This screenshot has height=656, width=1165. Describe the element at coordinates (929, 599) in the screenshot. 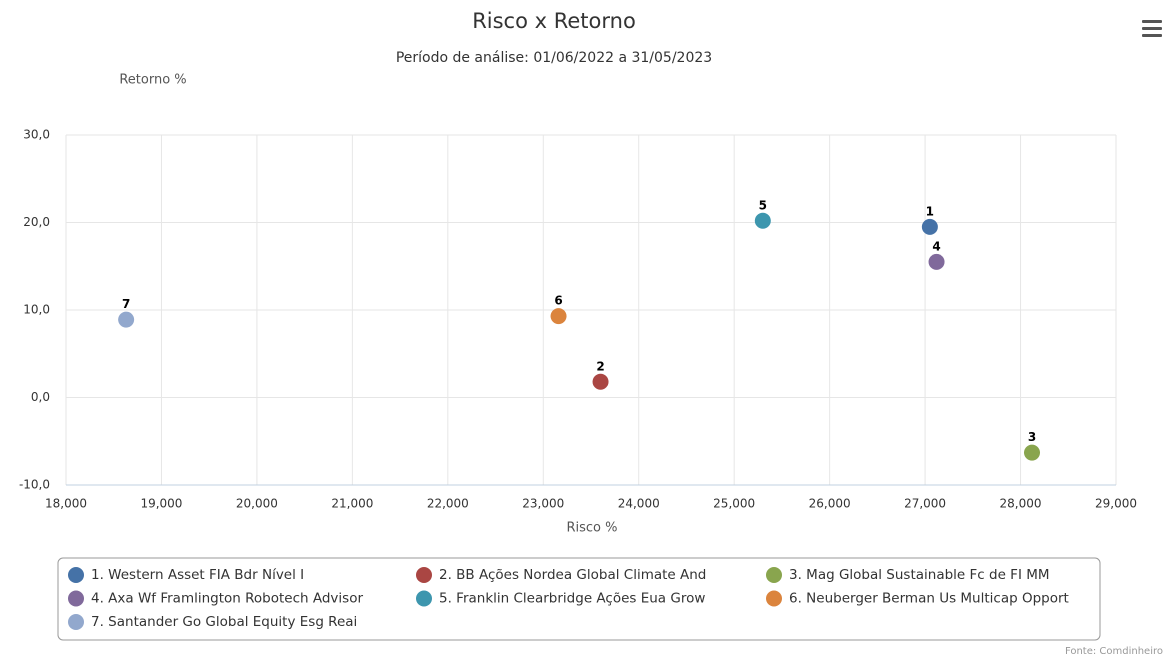

I see `legend-label: 6. Neuberger Berman Us Multicap Opport` at that location.